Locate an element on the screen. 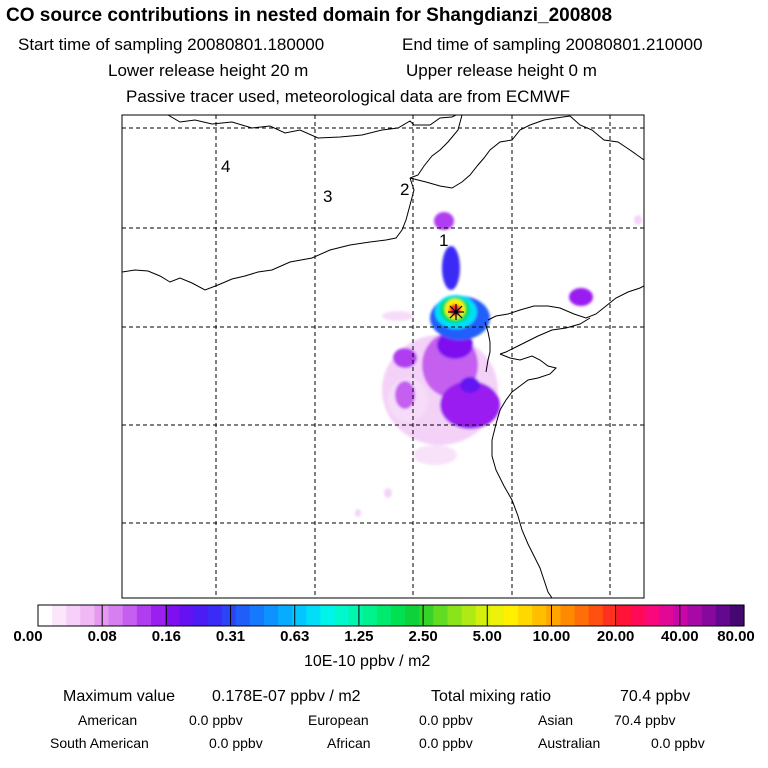 The height and width of the screenshot is (768, 768). coast-shandong is located at coordinates (528, 382).